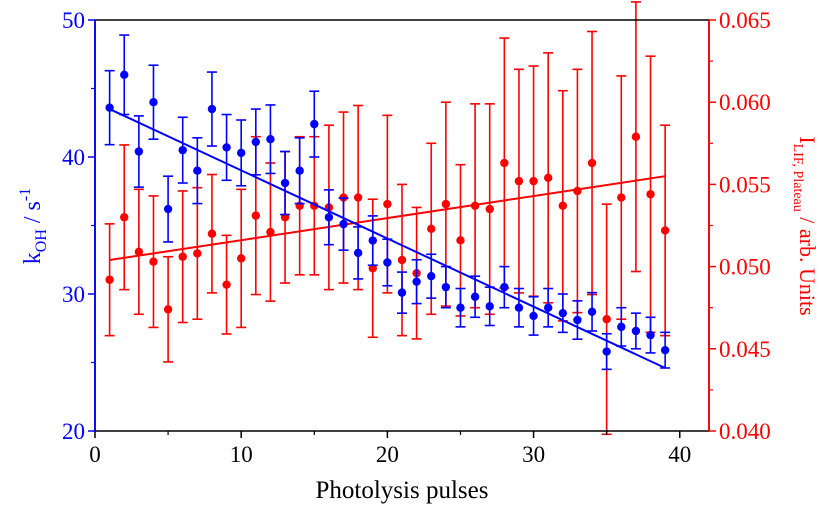 This screenshot has width=828, height=511. What do you see at coordinates (73, 20) in the screenshot?
I see `left-y-tick-label: 50` at bounding box center [73, 20].